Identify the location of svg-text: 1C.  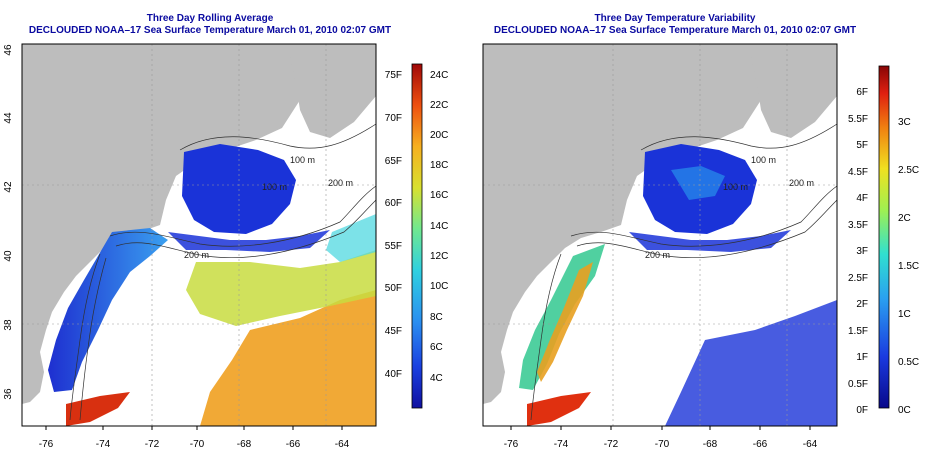
(904, 314).